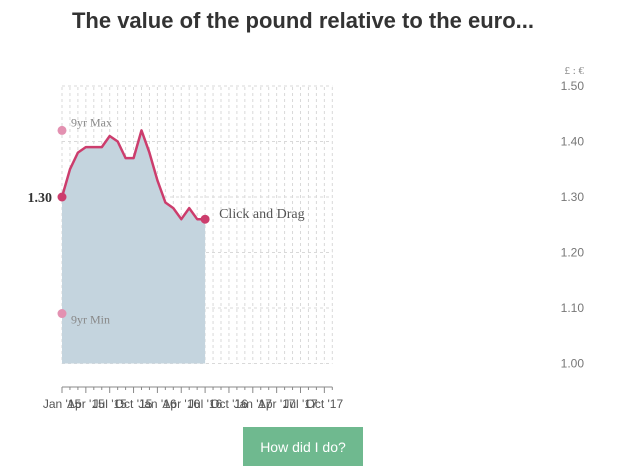  Describe the element at coordinates (303, 446) in the screenshot. I see `how-did-i-do-button: How did I do?` at that location.